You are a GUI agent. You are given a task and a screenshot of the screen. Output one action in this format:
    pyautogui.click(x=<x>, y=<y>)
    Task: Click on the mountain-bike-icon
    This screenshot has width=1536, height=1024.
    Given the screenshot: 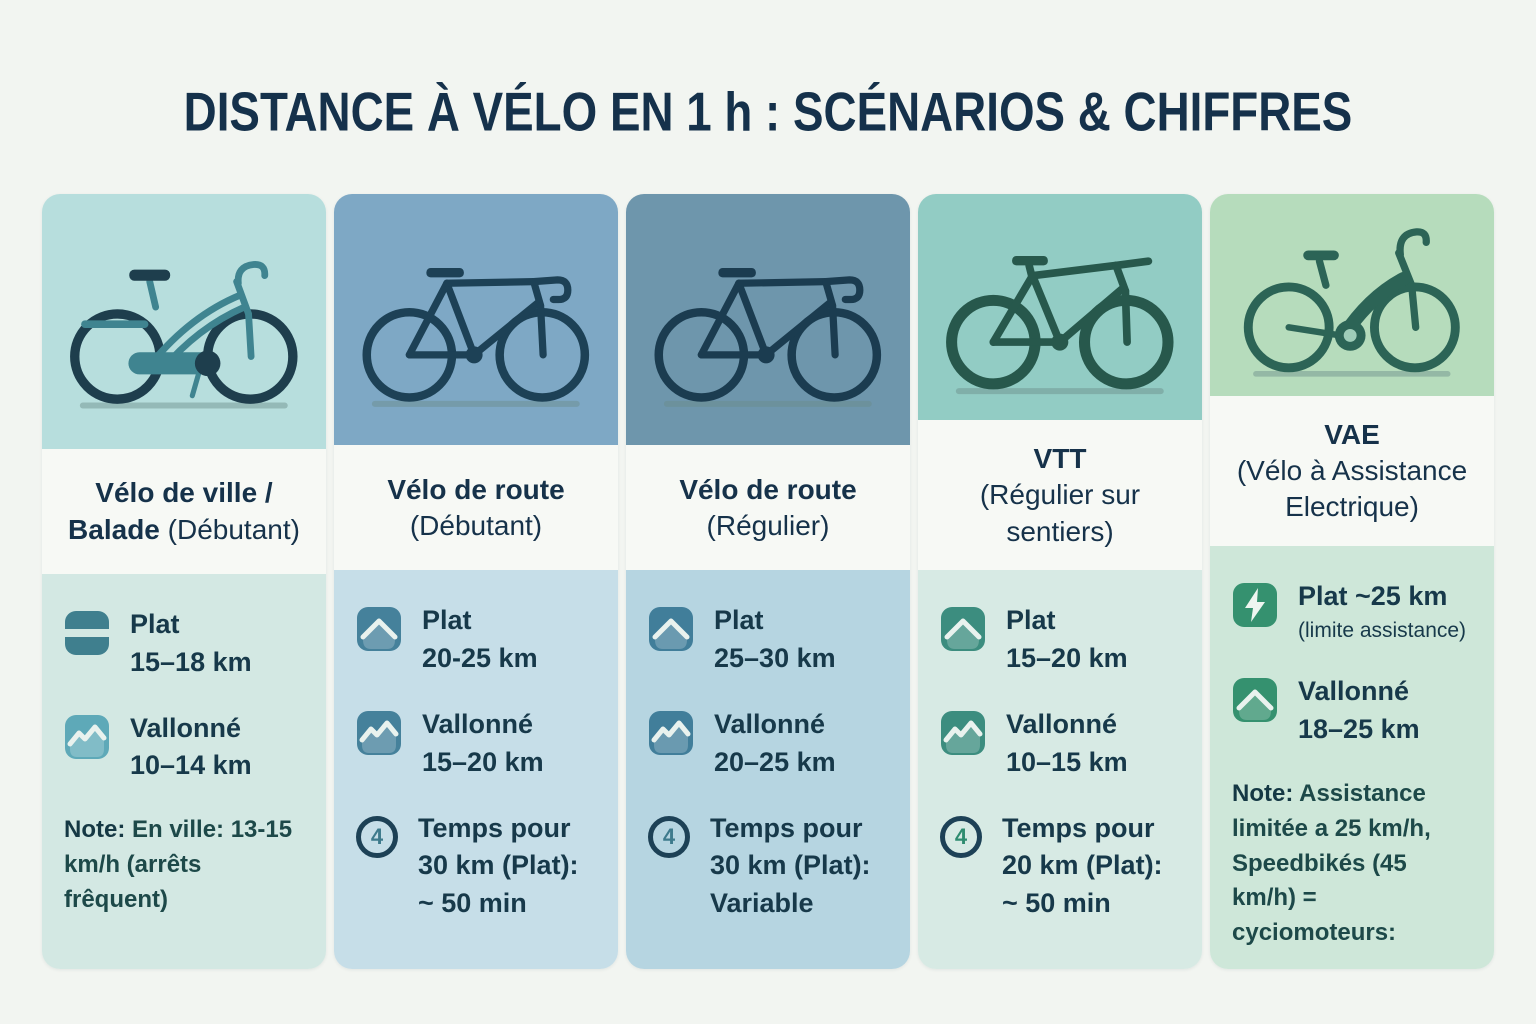 What is the action you would take?
    pyautogui.click(x=1060, y=324)
    